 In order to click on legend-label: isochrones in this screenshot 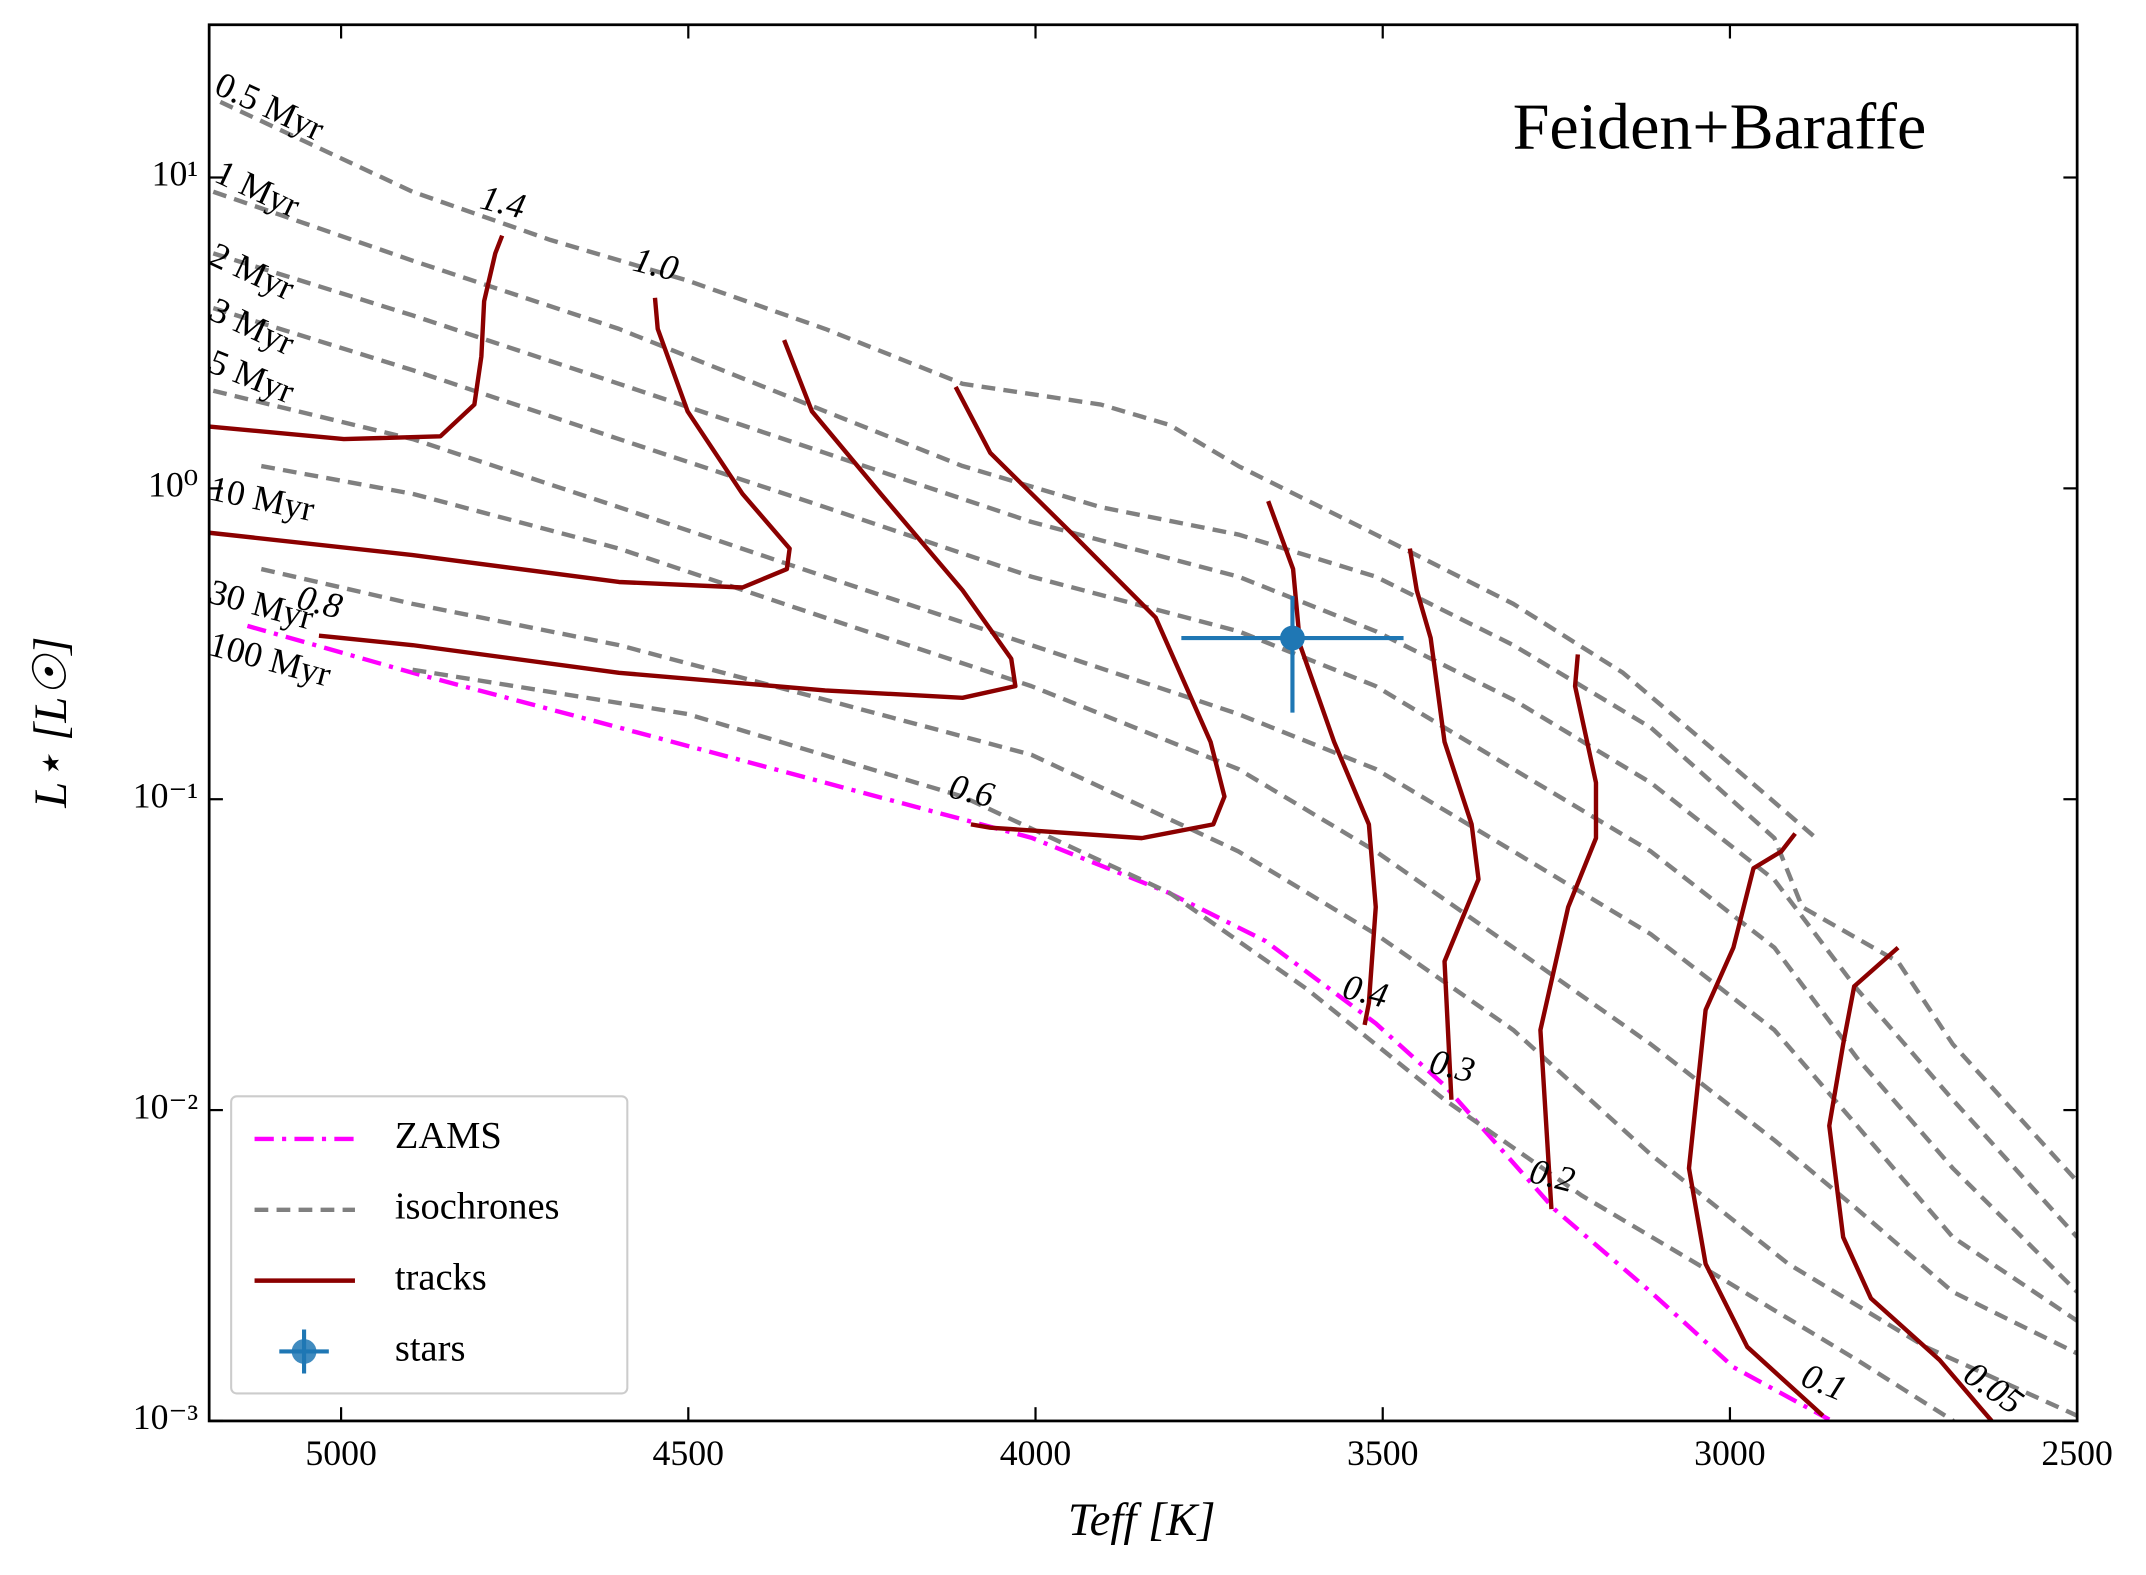, I will do `click(477, 1207)`.